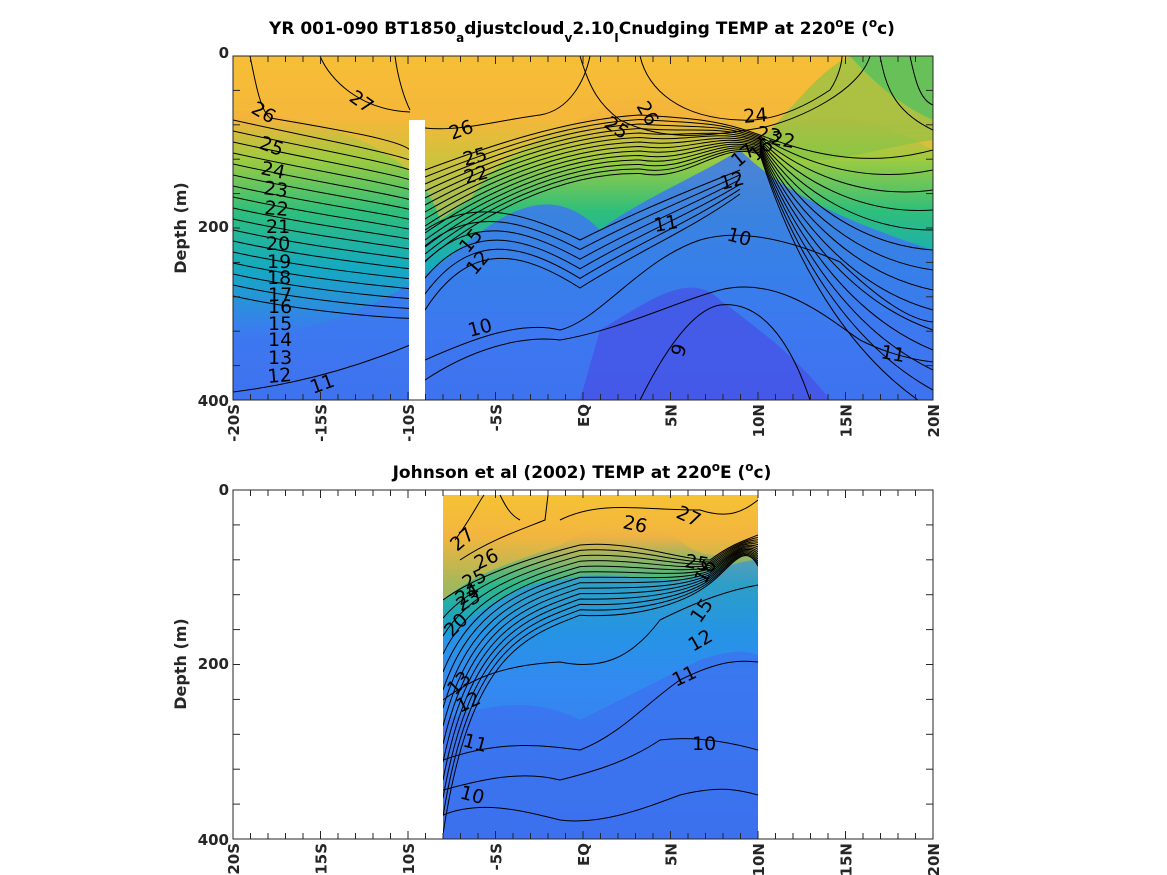  What do you see at coordinates (279, 262) in the screenshot?
I see `clabel-19: 19` at bounding box center [279, 262].